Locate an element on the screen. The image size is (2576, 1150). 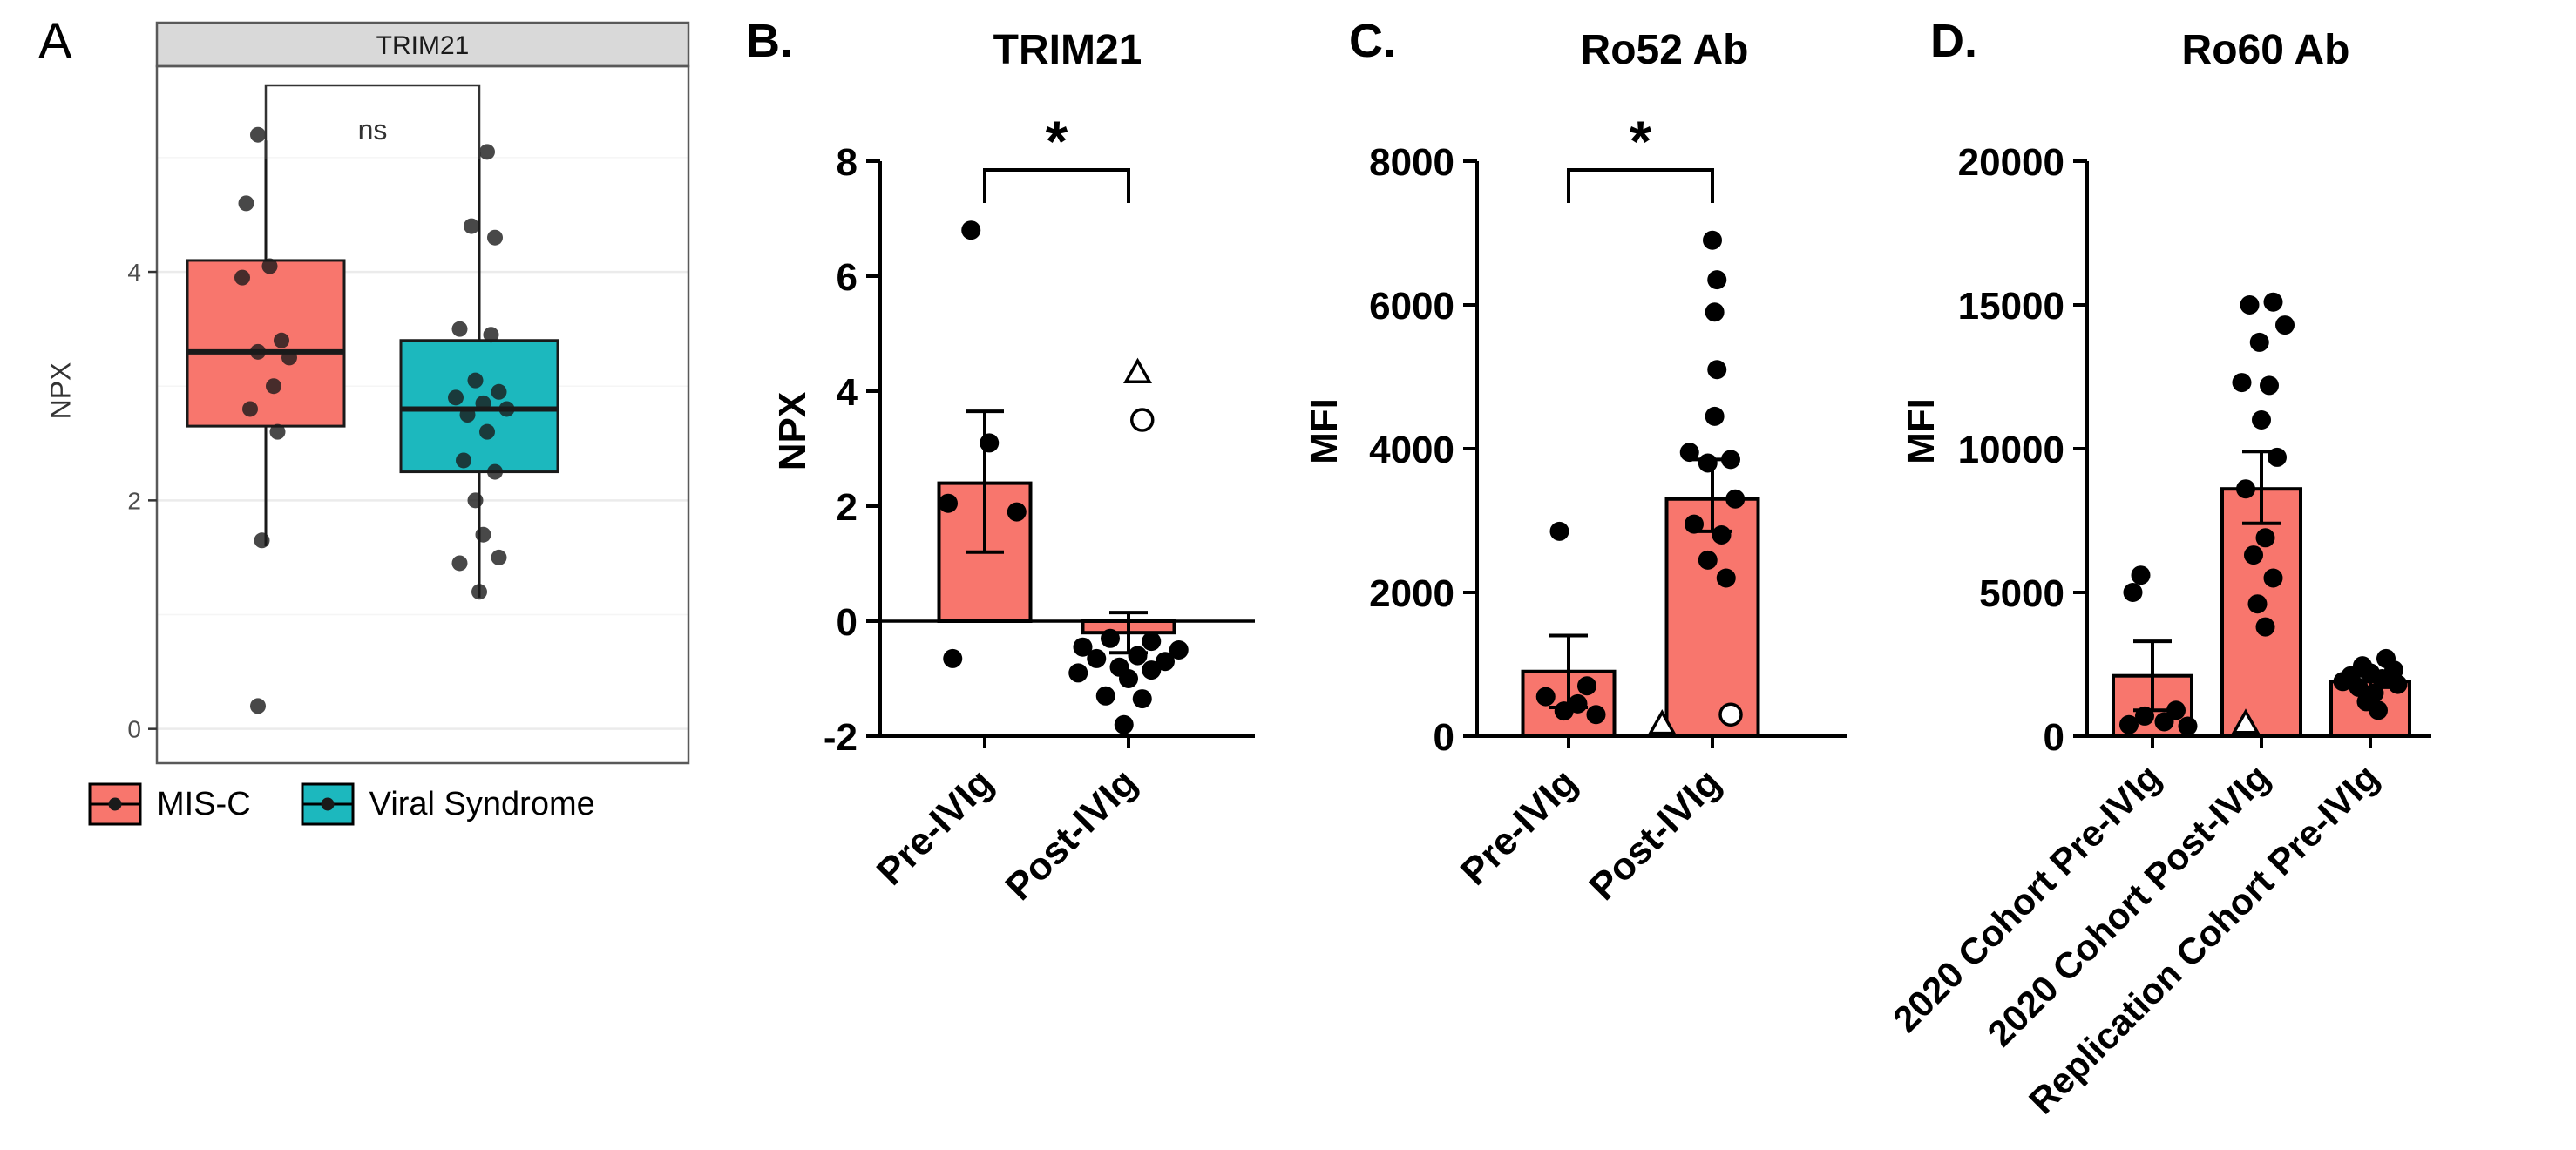
y-tick-label: 8000 is located at coordinates (1412, 162).